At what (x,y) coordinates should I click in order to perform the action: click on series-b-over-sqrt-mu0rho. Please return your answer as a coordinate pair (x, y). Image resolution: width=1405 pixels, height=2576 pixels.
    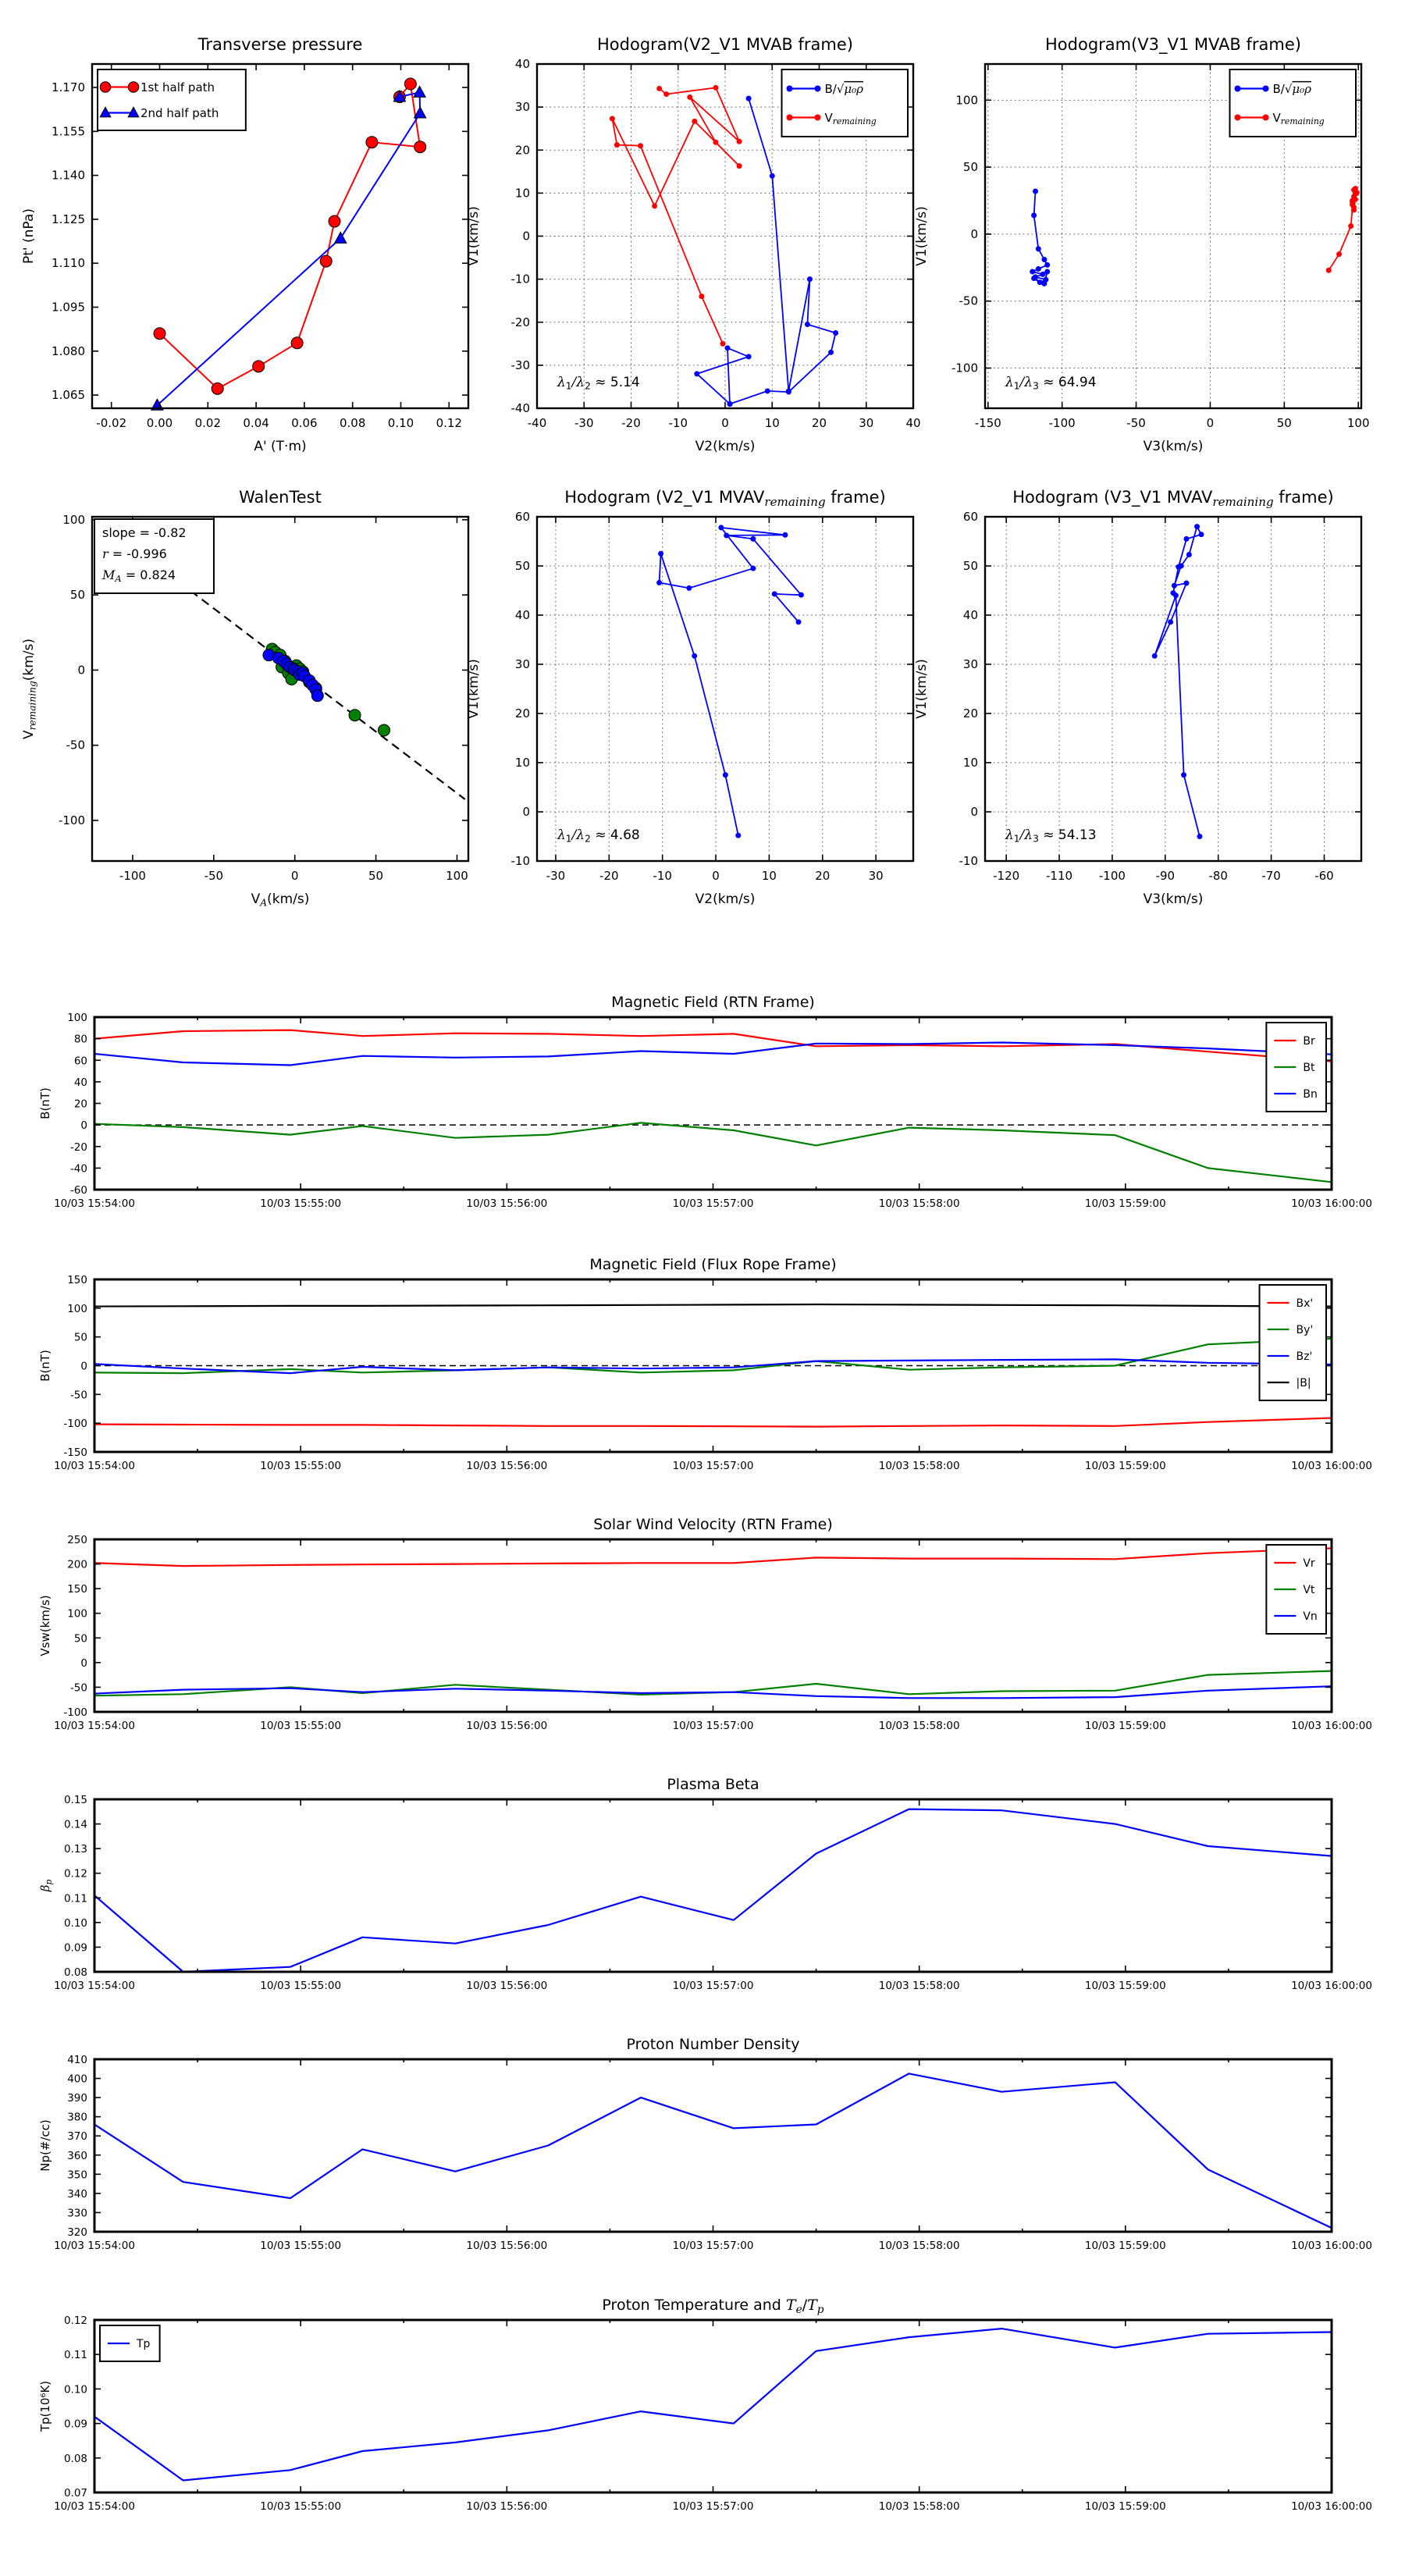
    Looking at the image, I should click on (1040, 237).